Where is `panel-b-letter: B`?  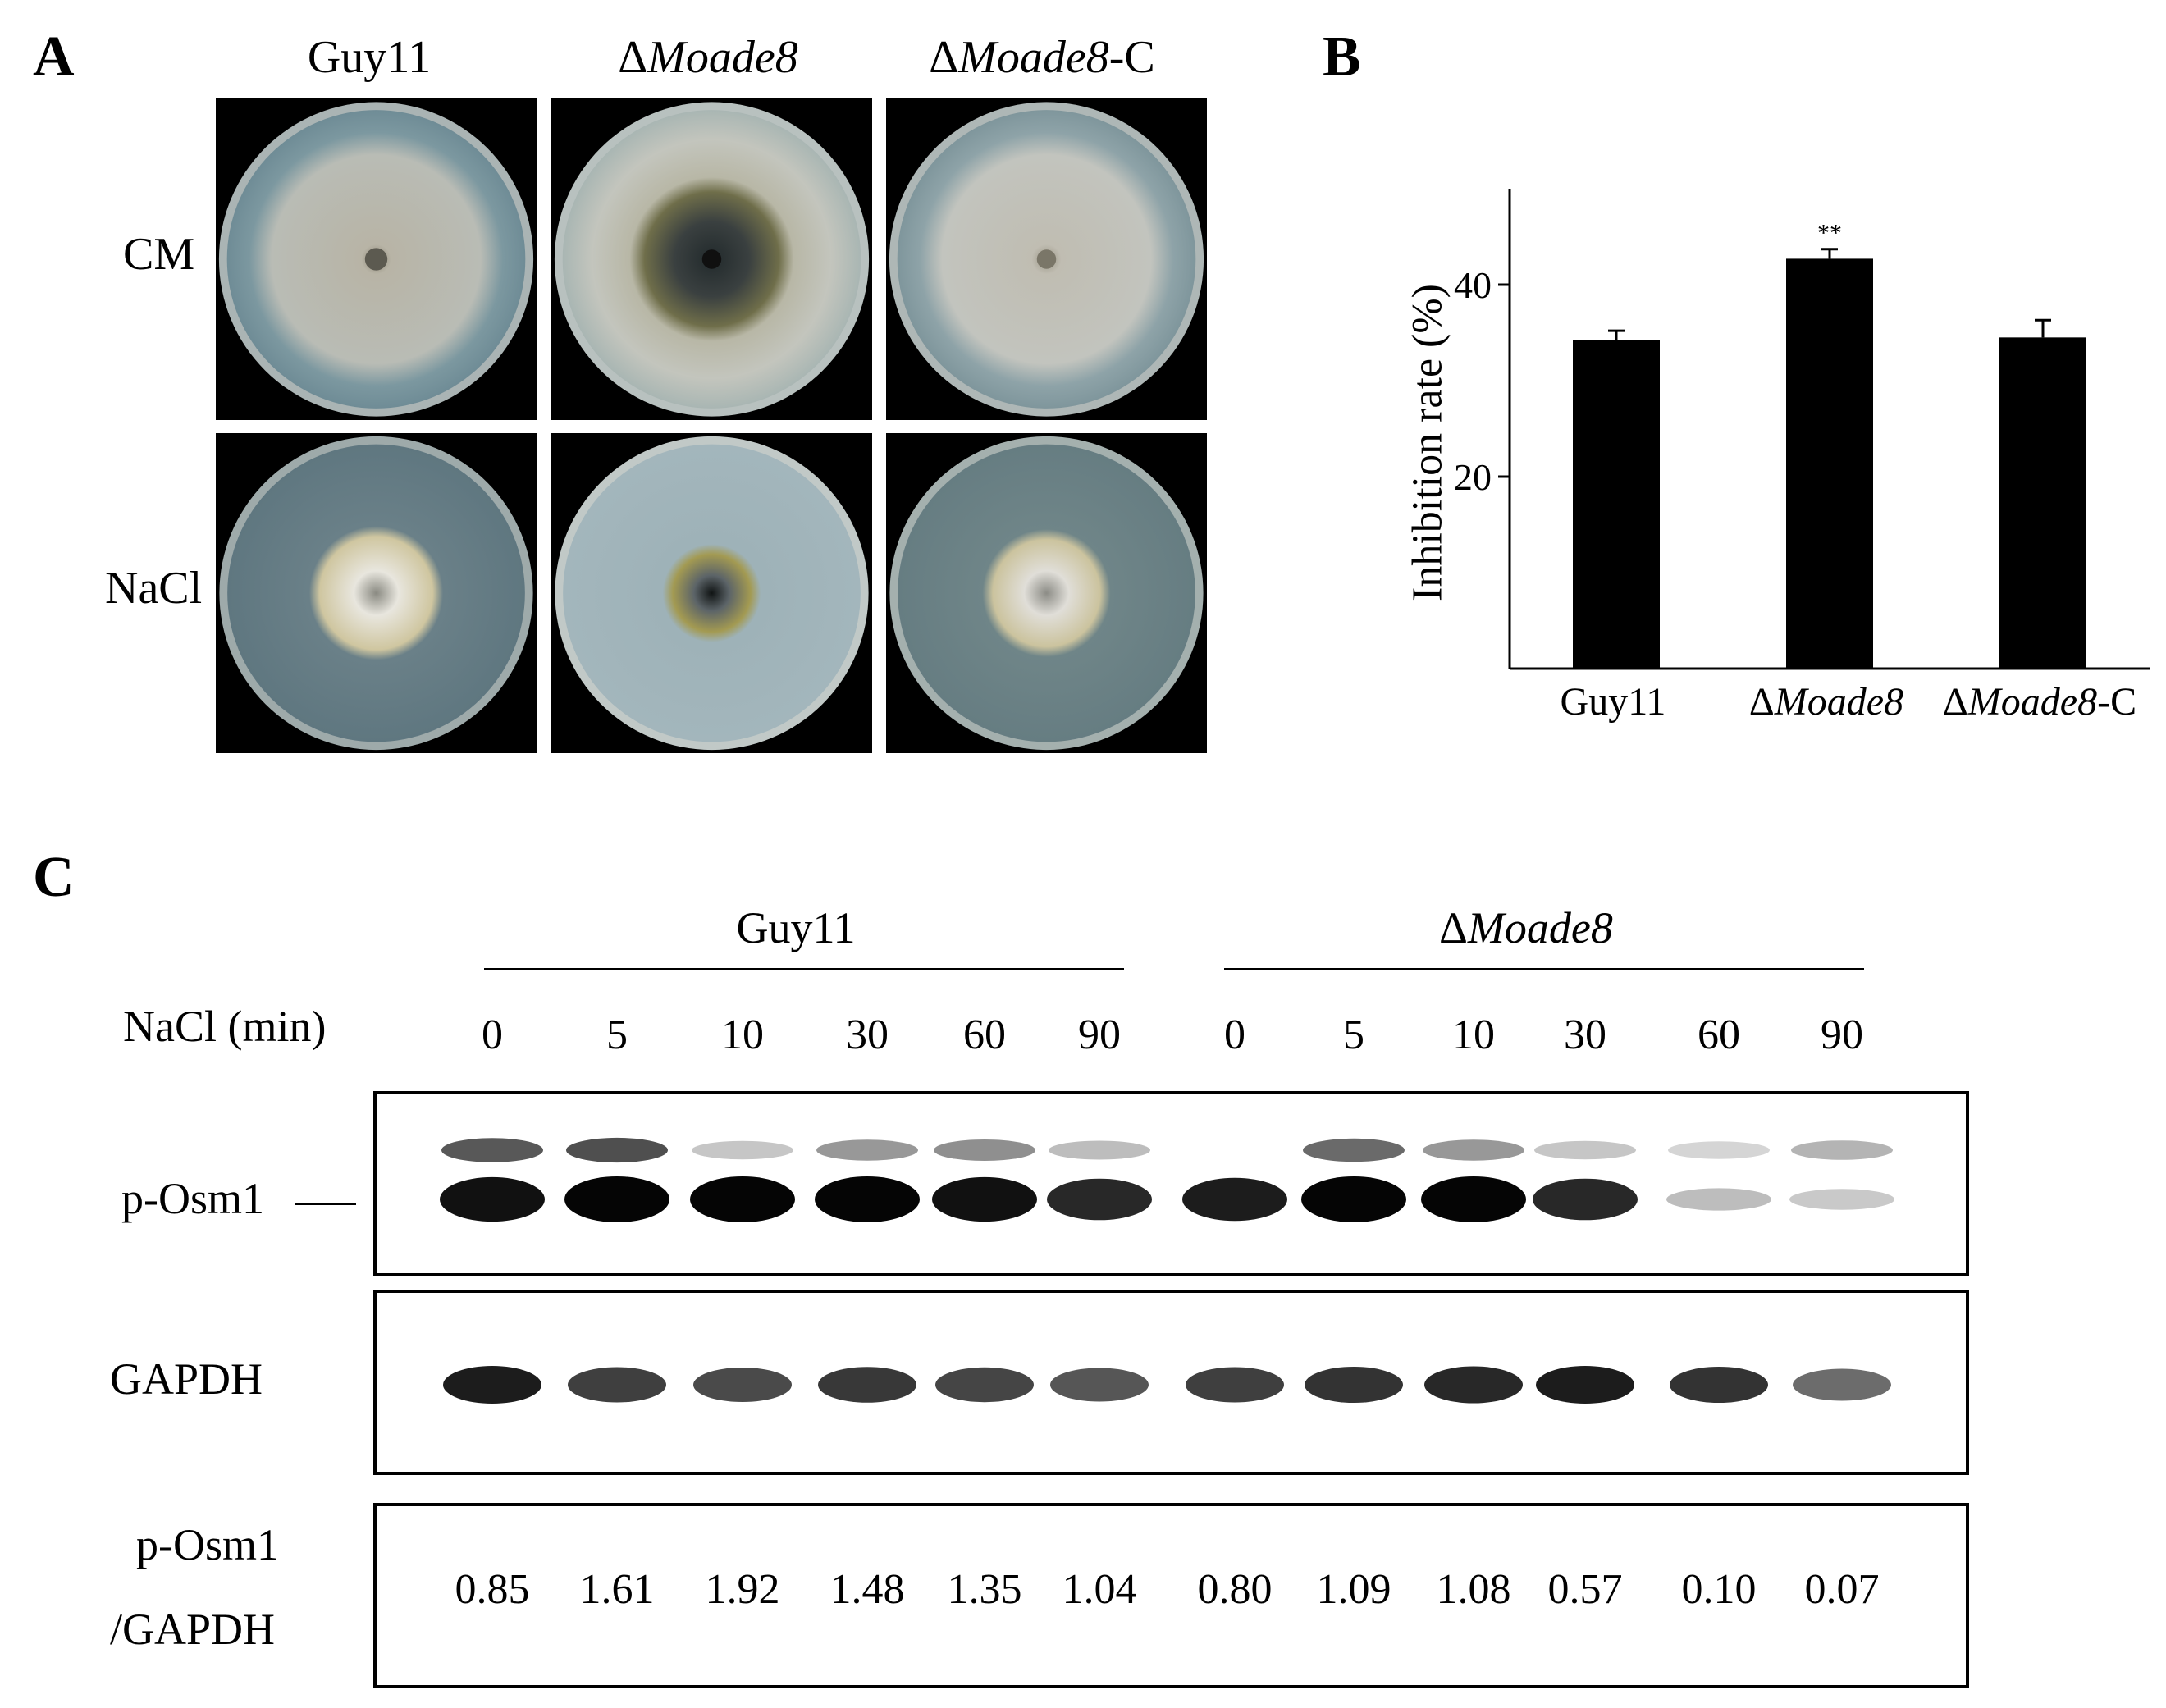 panel-b-letter: B is located at coordinates (1342, 57).